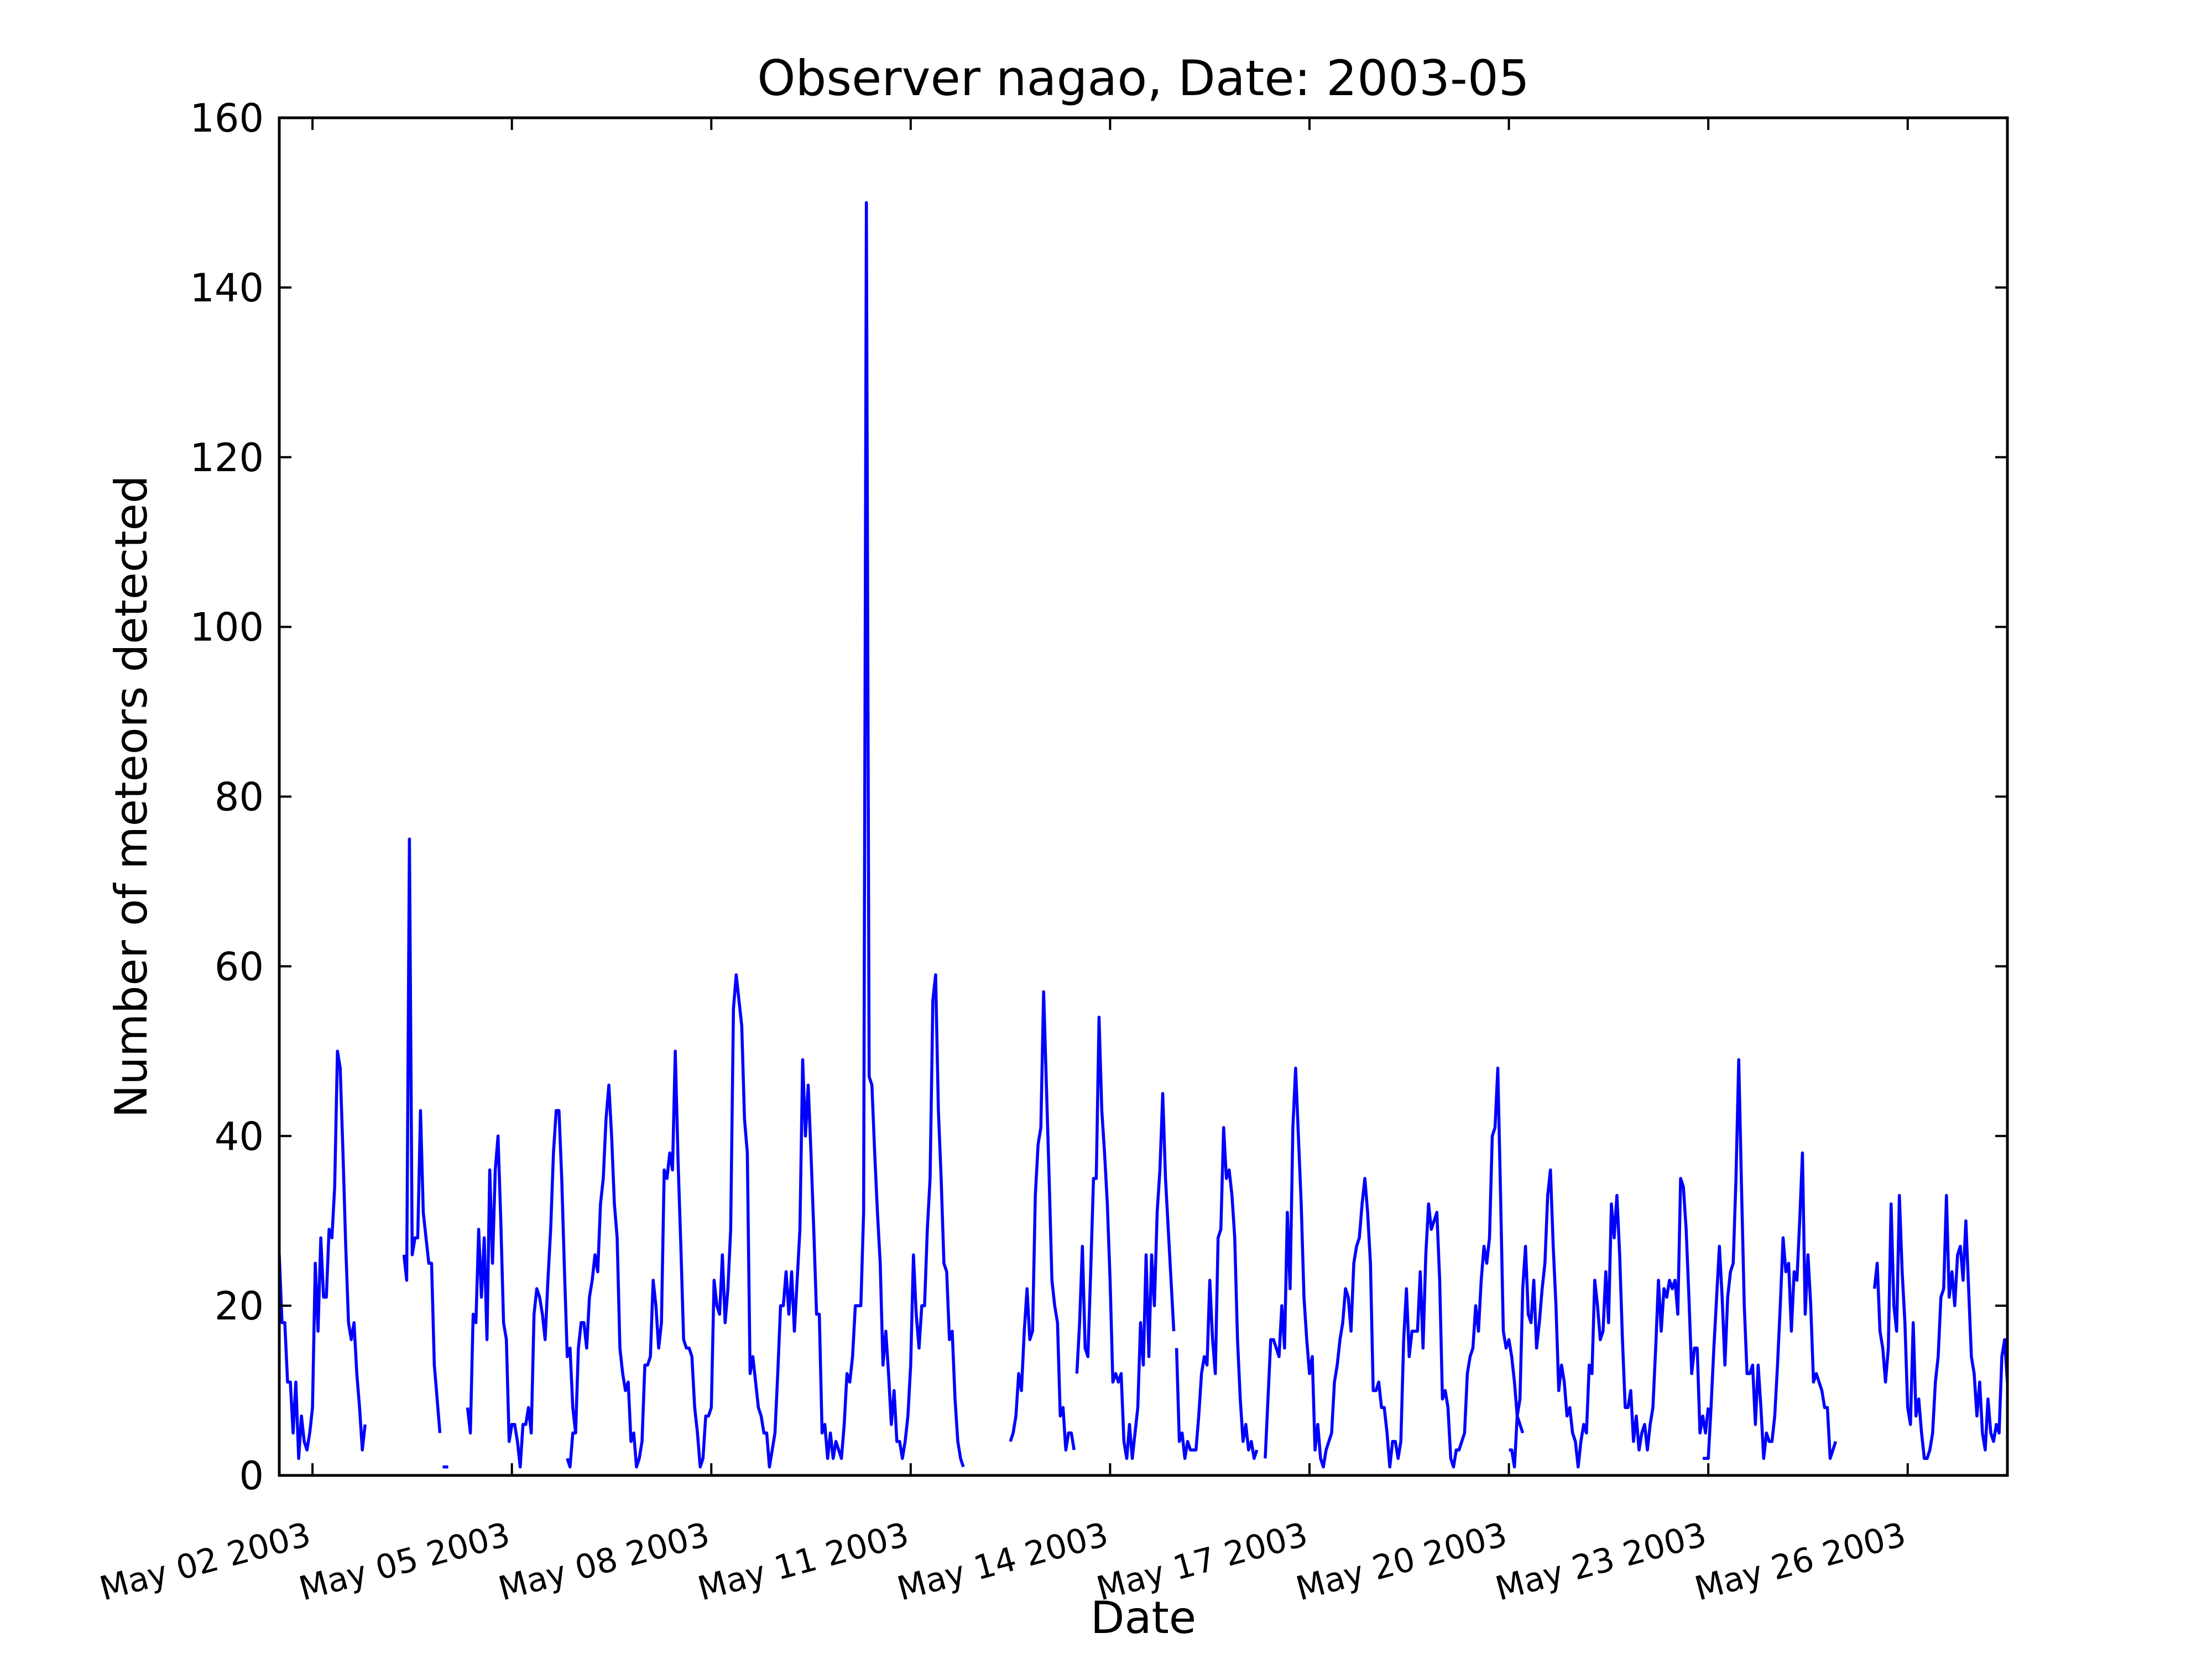 This screenshot has height=1659, width=2212. What do you see at coordinates (227, 458) in the screenshot?
I see `y-tick-label: 120` at bounding box center [227, 458].